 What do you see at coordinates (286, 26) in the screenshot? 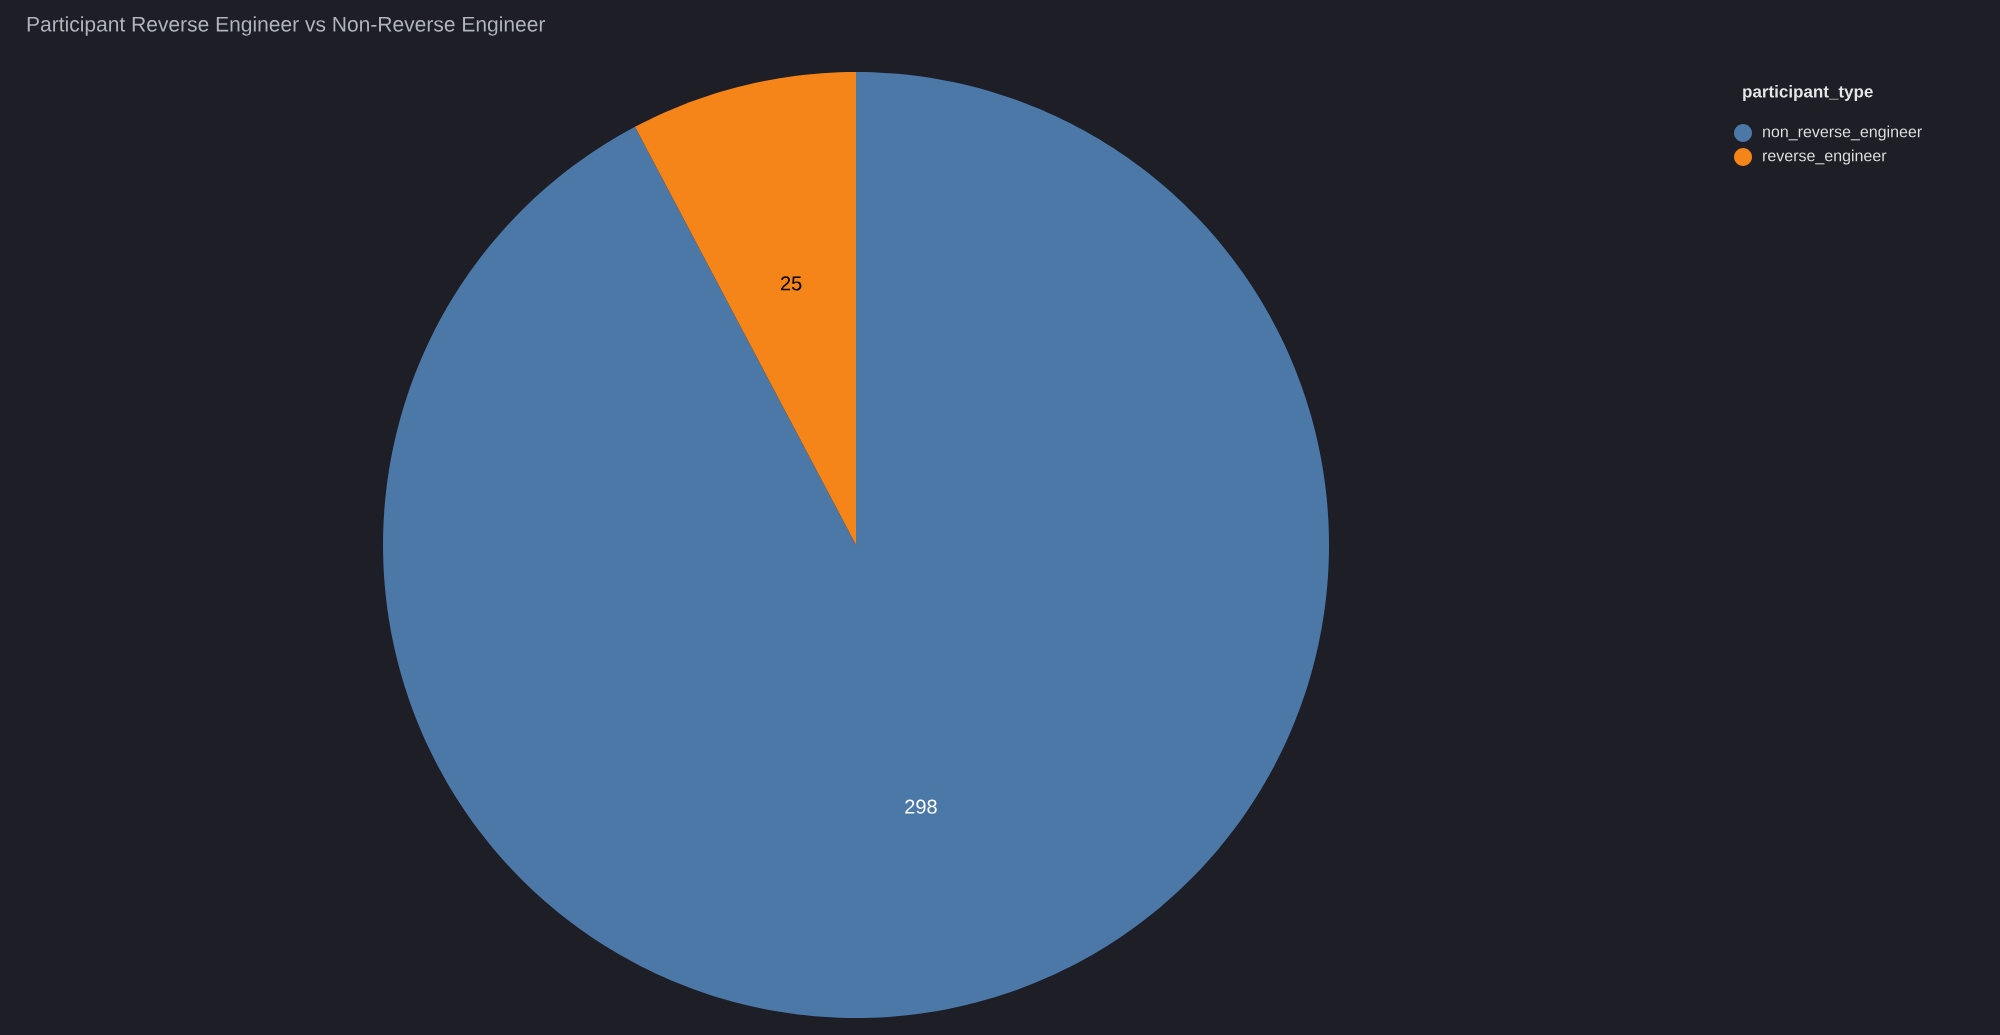
I see `chart-title: Participant Reverse Engineer vs Non-Reverse Engineer` at bounding box center [286, 26].